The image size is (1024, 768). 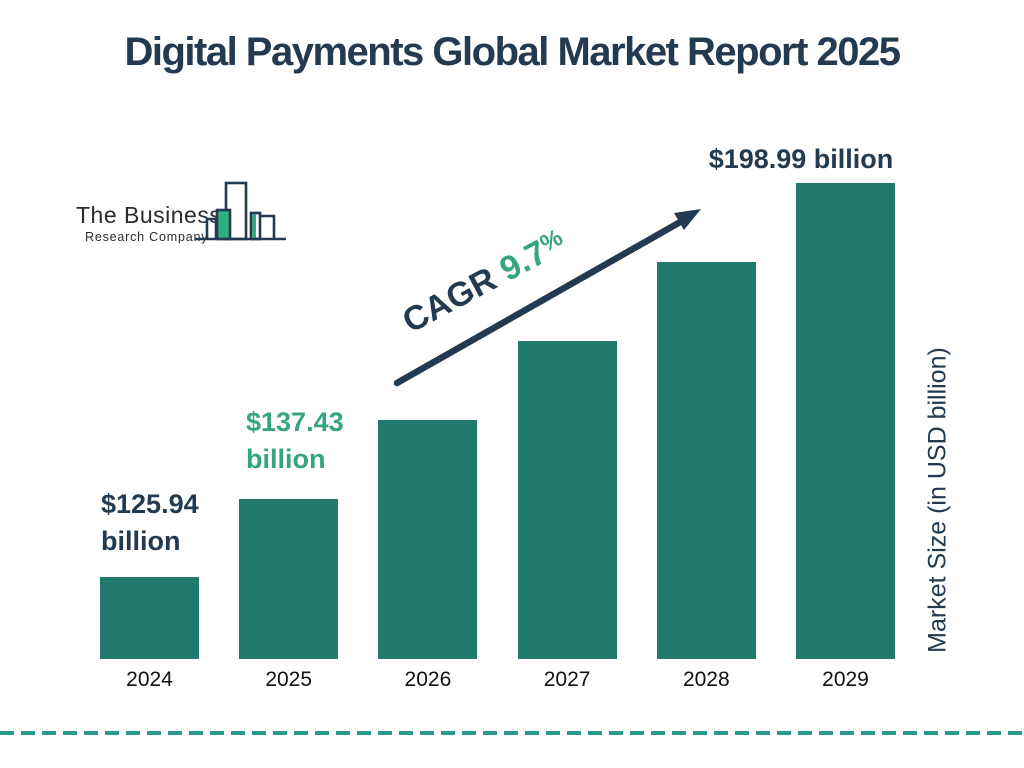 I want to click on y-axis-title: Market Size (in USD billion), so click(x=937, y=500).